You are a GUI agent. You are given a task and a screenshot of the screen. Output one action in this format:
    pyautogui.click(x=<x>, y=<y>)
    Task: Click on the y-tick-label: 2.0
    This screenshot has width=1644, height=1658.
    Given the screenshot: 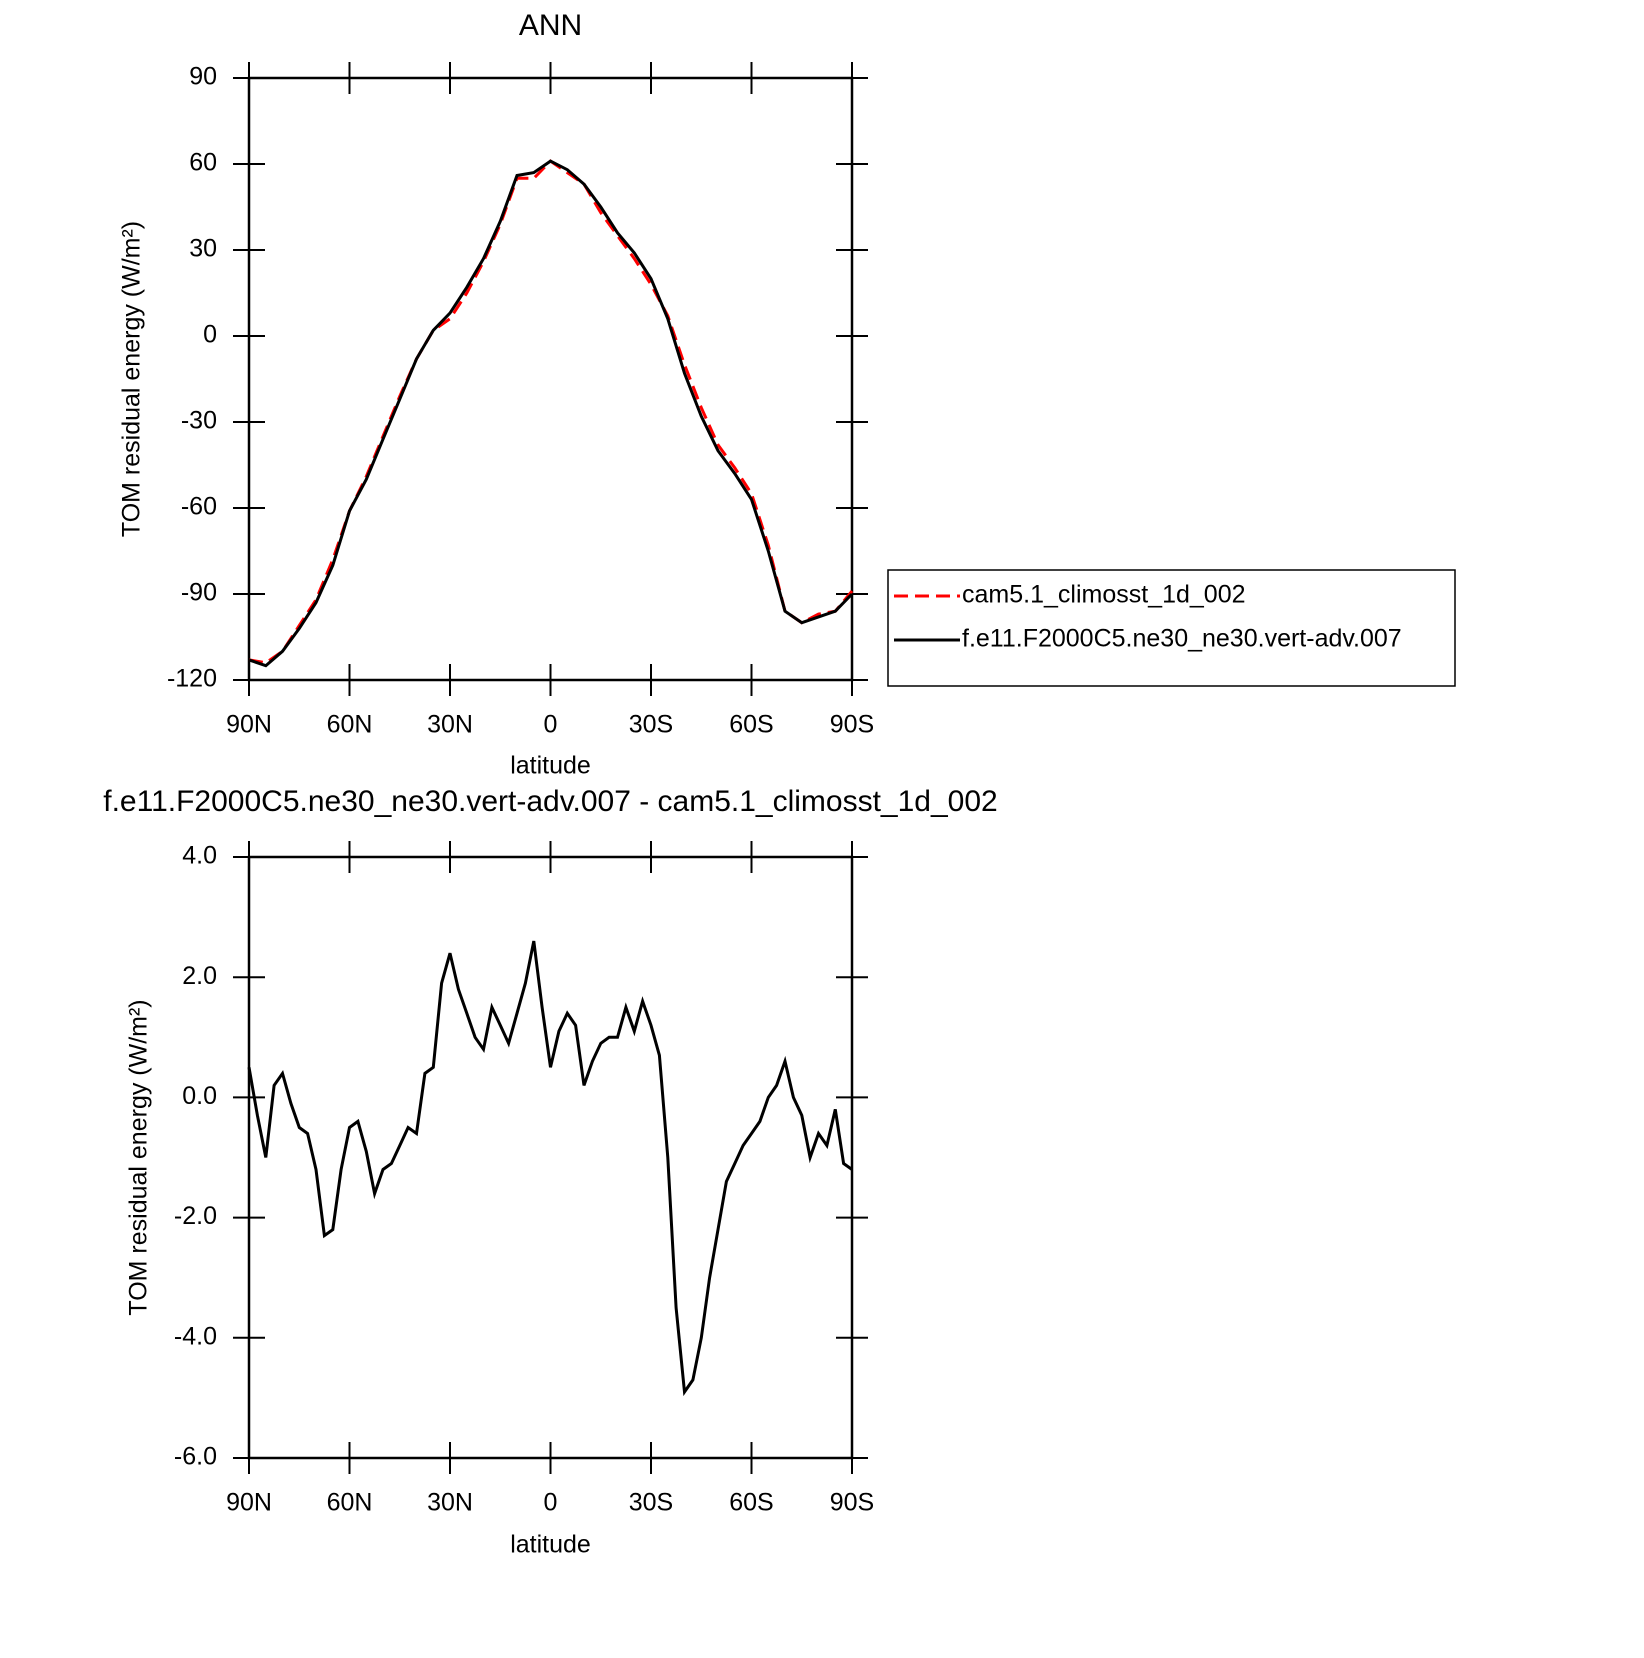 What is the action you would take?
    pyautogui.click(x=199, y=976)
    